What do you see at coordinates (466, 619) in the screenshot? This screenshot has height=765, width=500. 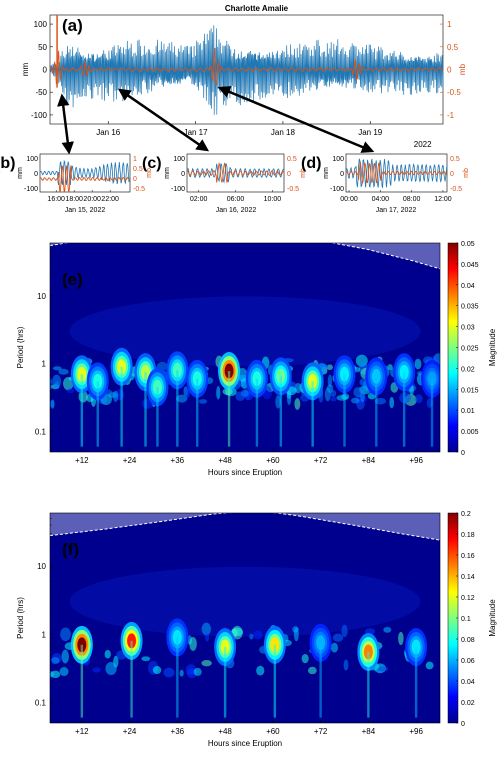 I see `colorbar-tick-label: 0.1` at bounding box center [466, 619].